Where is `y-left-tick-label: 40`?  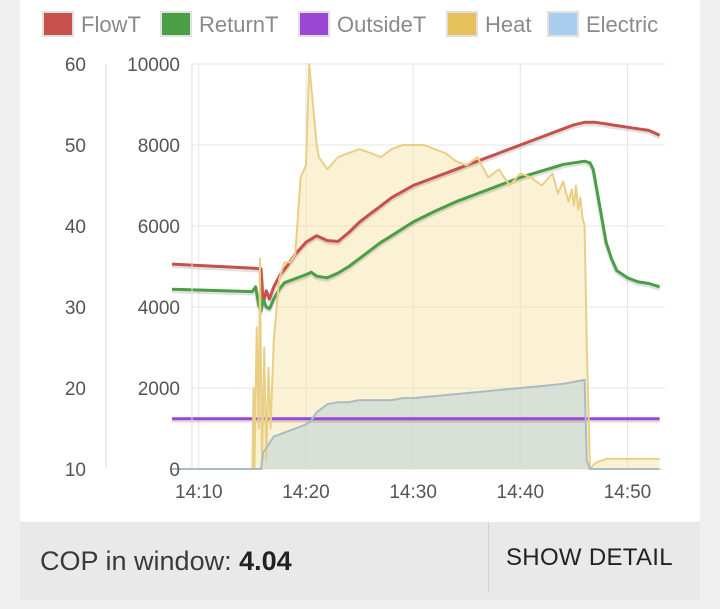 y-left-tick-label: 40 is located at coordinates (75, 227).